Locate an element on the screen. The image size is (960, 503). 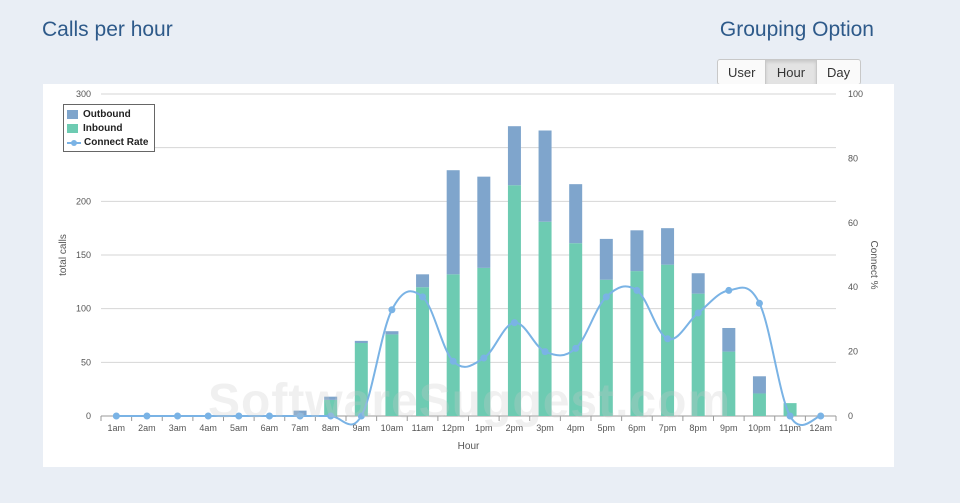
x-tick-label: 5pm is located at coordinates (607, 428).